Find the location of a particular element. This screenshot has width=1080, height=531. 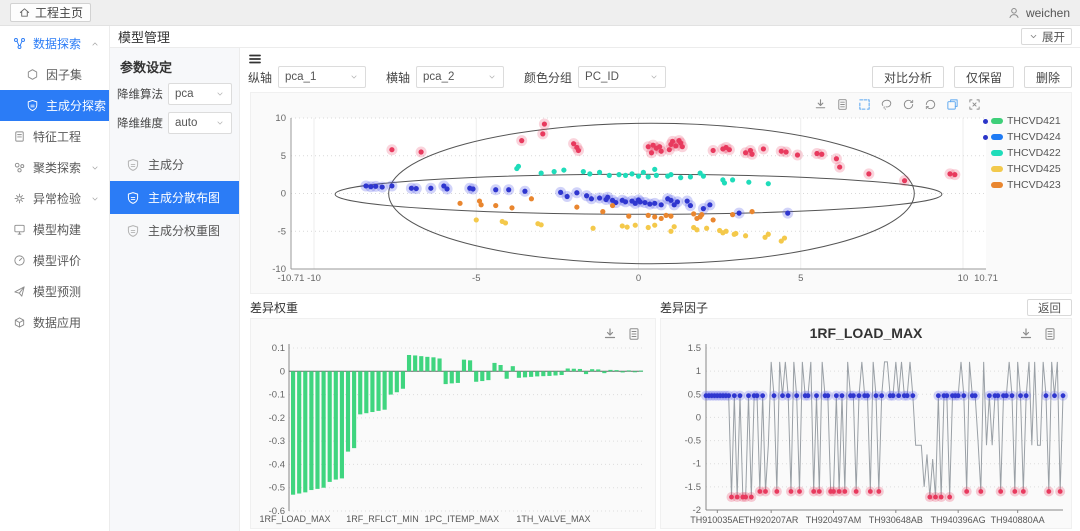

svg-text: -0.2 is located at coordinates (277, 418).